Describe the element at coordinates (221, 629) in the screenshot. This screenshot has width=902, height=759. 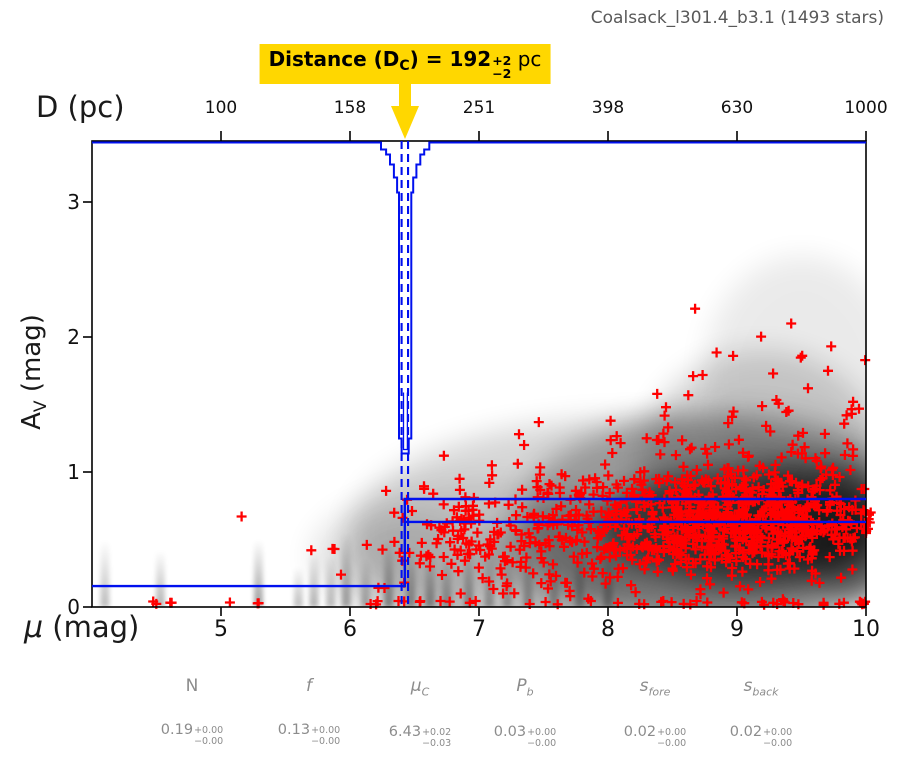
I see `x-tick-label: 5` at that location.